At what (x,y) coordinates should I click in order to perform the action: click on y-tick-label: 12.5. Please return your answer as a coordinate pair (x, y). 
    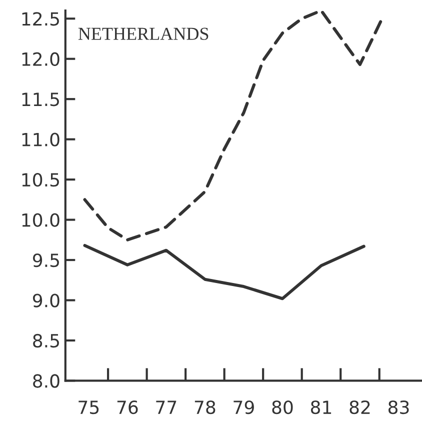
    Looking at the image, I should click on (40, 19).